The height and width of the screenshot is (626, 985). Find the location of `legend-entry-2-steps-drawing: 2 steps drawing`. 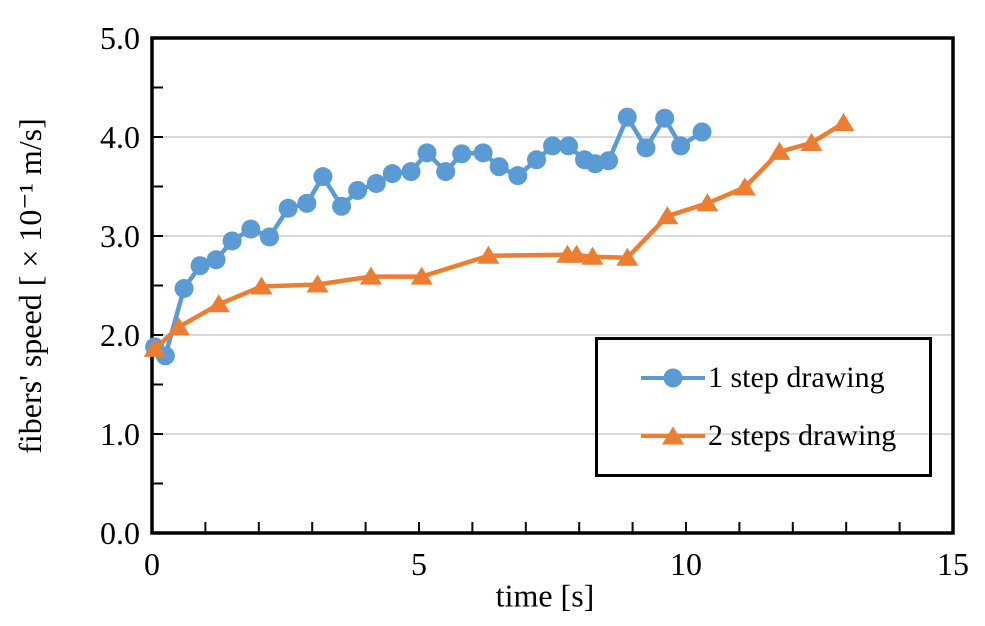

legend-entry-2-steps-drawing: 2 steps drawing is located at coordinates (784, 436).